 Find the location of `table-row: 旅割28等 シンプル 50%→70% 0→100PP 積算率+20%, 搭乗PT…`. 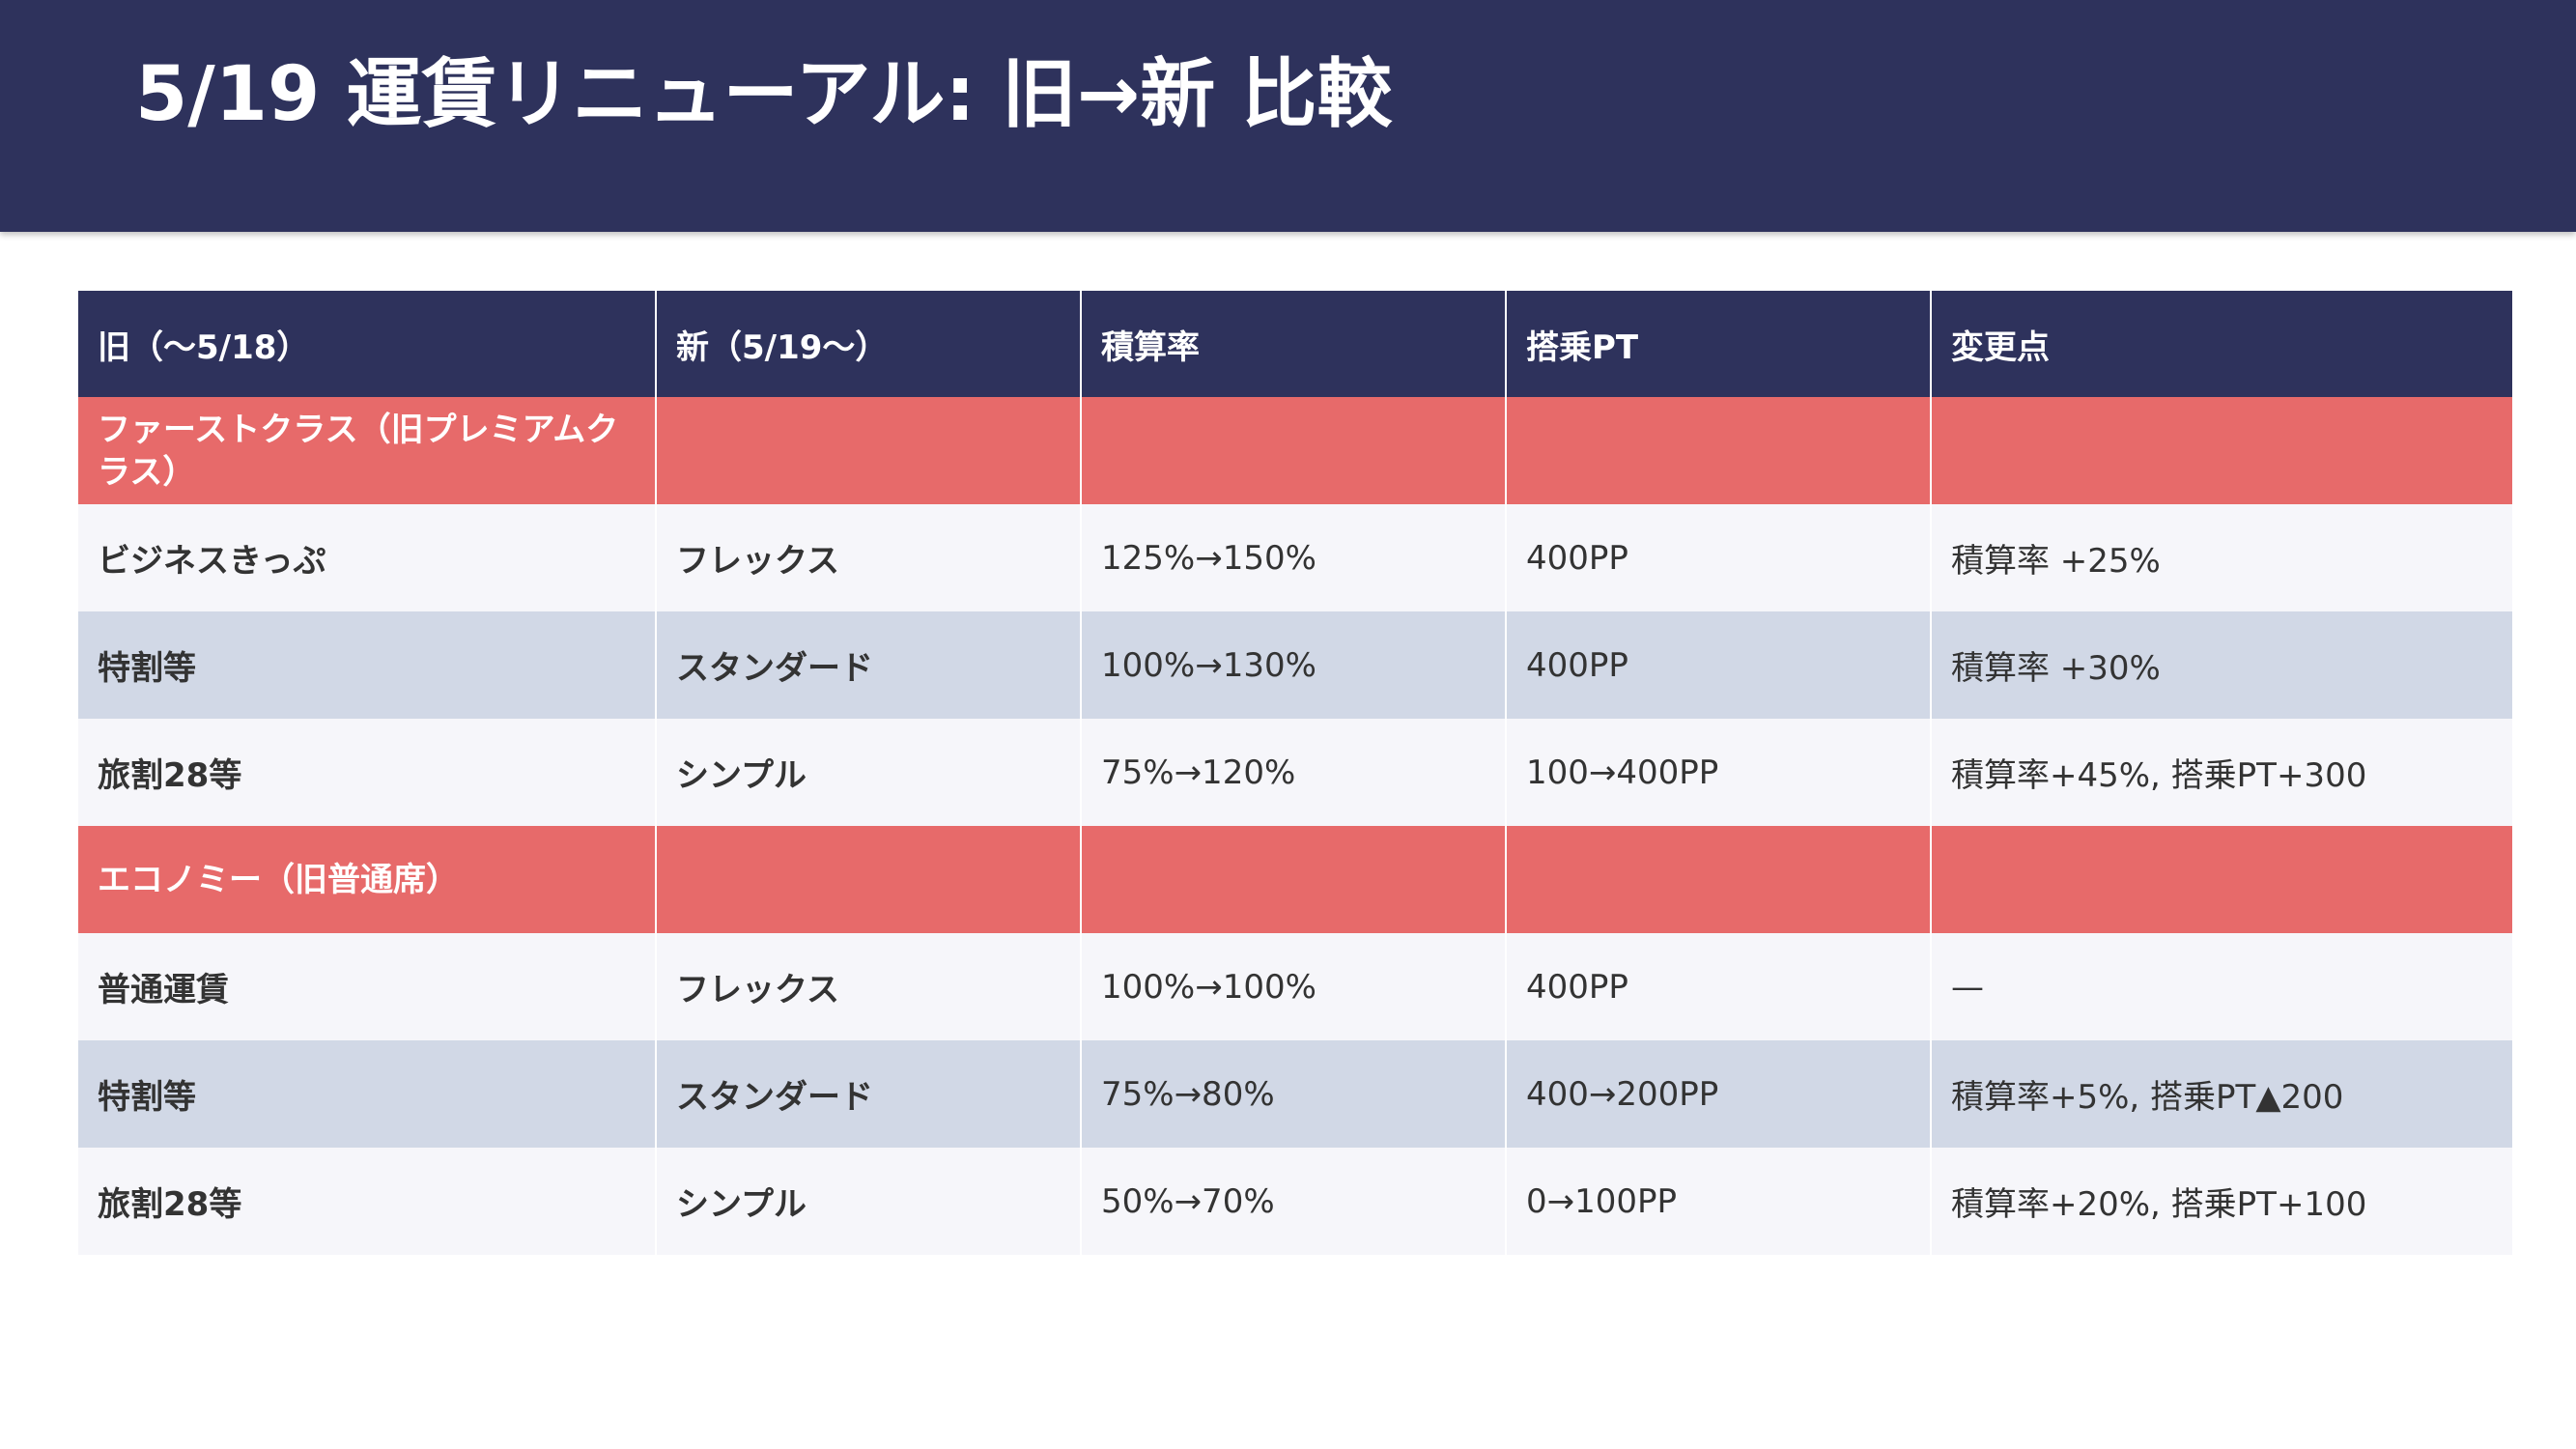

table-row: 旅割28等 シンプル 50%→70% 0→100PP 積算率+20%, 搭乗PT… is located at coordinates (1295, 1201).